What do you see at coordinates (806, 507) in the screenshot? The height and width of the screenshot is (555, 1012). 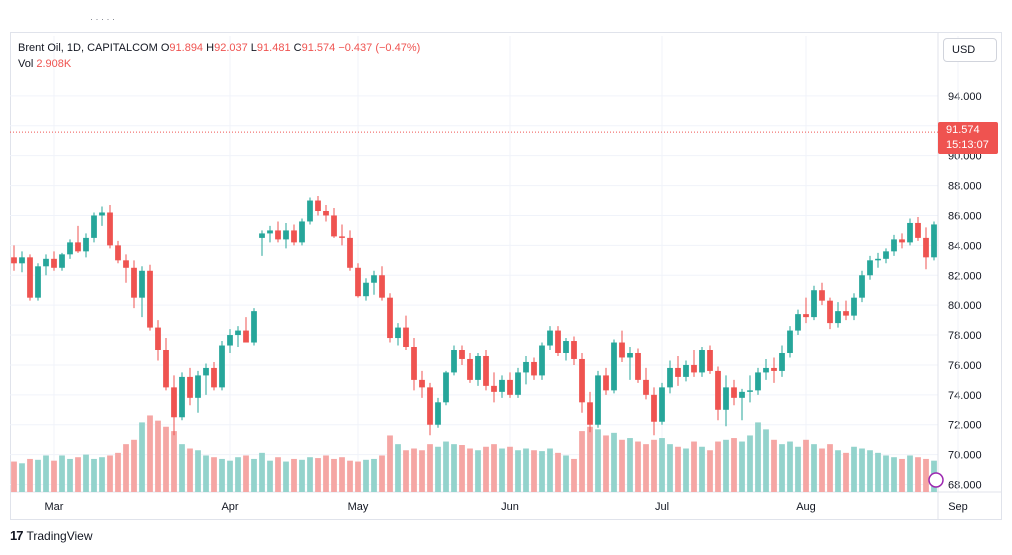 I see `x-tick-label: Aug` at bounding box center [806, 507].